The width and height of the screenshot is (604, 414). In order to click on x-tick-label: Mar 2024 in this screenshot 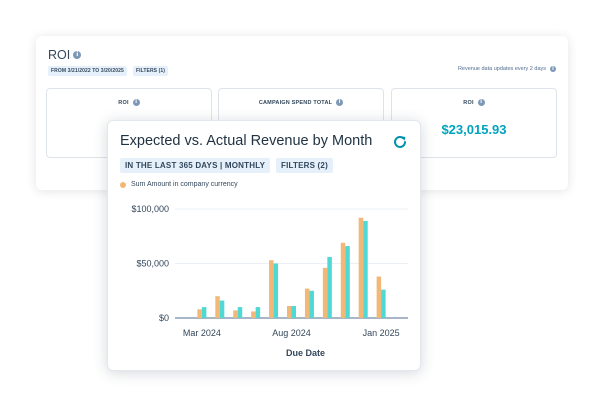, I will do `click(202, 333)`.